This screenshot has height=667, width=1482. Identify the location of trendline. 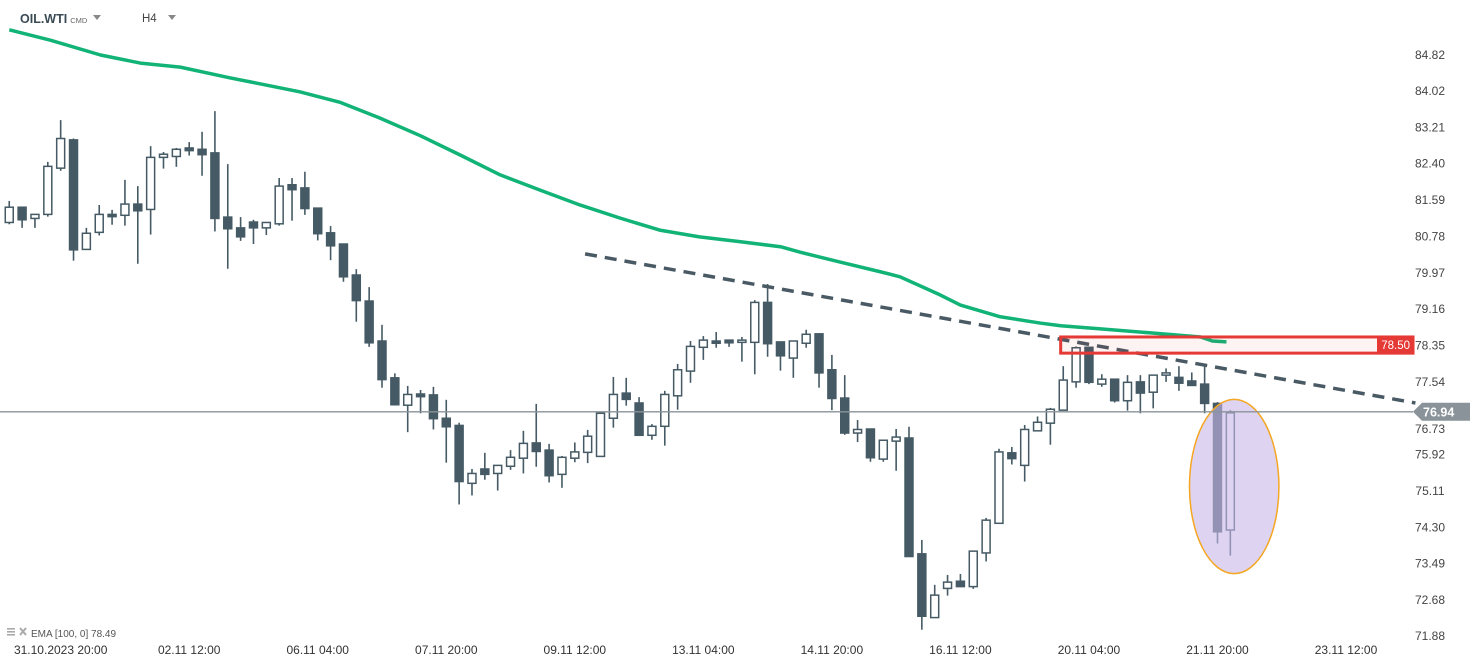
(1000, 328).